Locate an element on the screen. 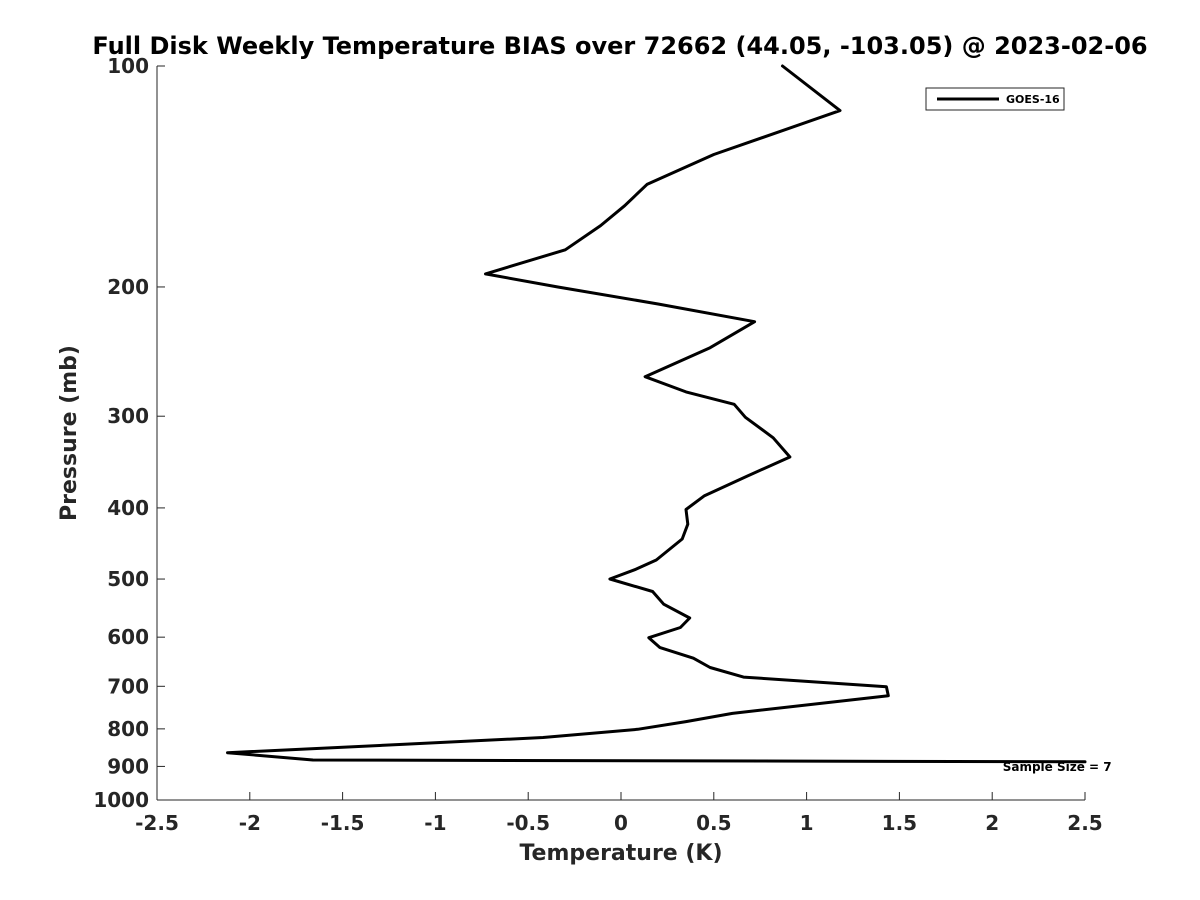  legend-label-goes-16: GOES-16 is located at coordinates (1033, 99).